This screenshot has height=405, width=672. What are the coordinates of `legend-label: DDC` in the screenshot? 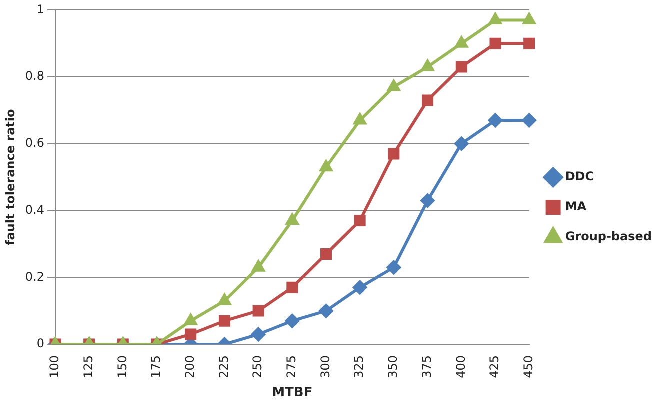 It's located at (579, 177).